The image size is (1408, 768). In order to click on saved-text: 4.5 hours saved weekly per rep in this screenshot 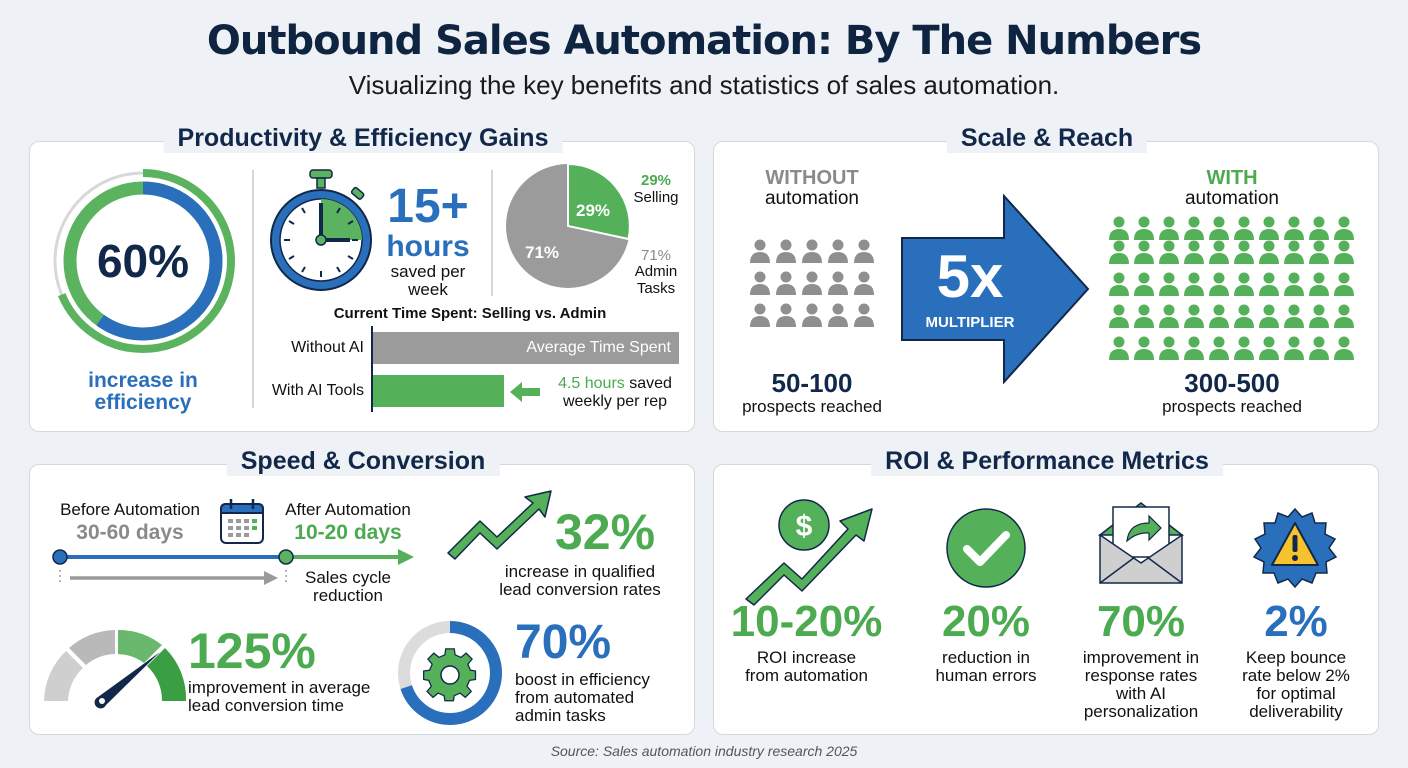, I will do `click(615, 393)`.